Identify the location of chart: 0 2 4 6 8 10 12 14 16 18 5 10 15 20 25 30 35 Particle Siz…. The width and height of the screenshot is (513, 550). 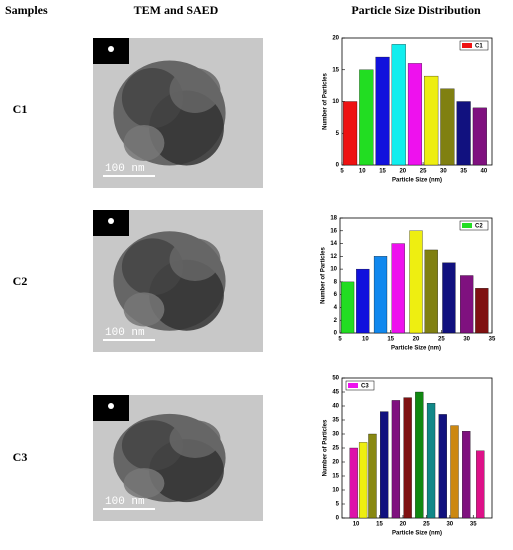
(408, 284).